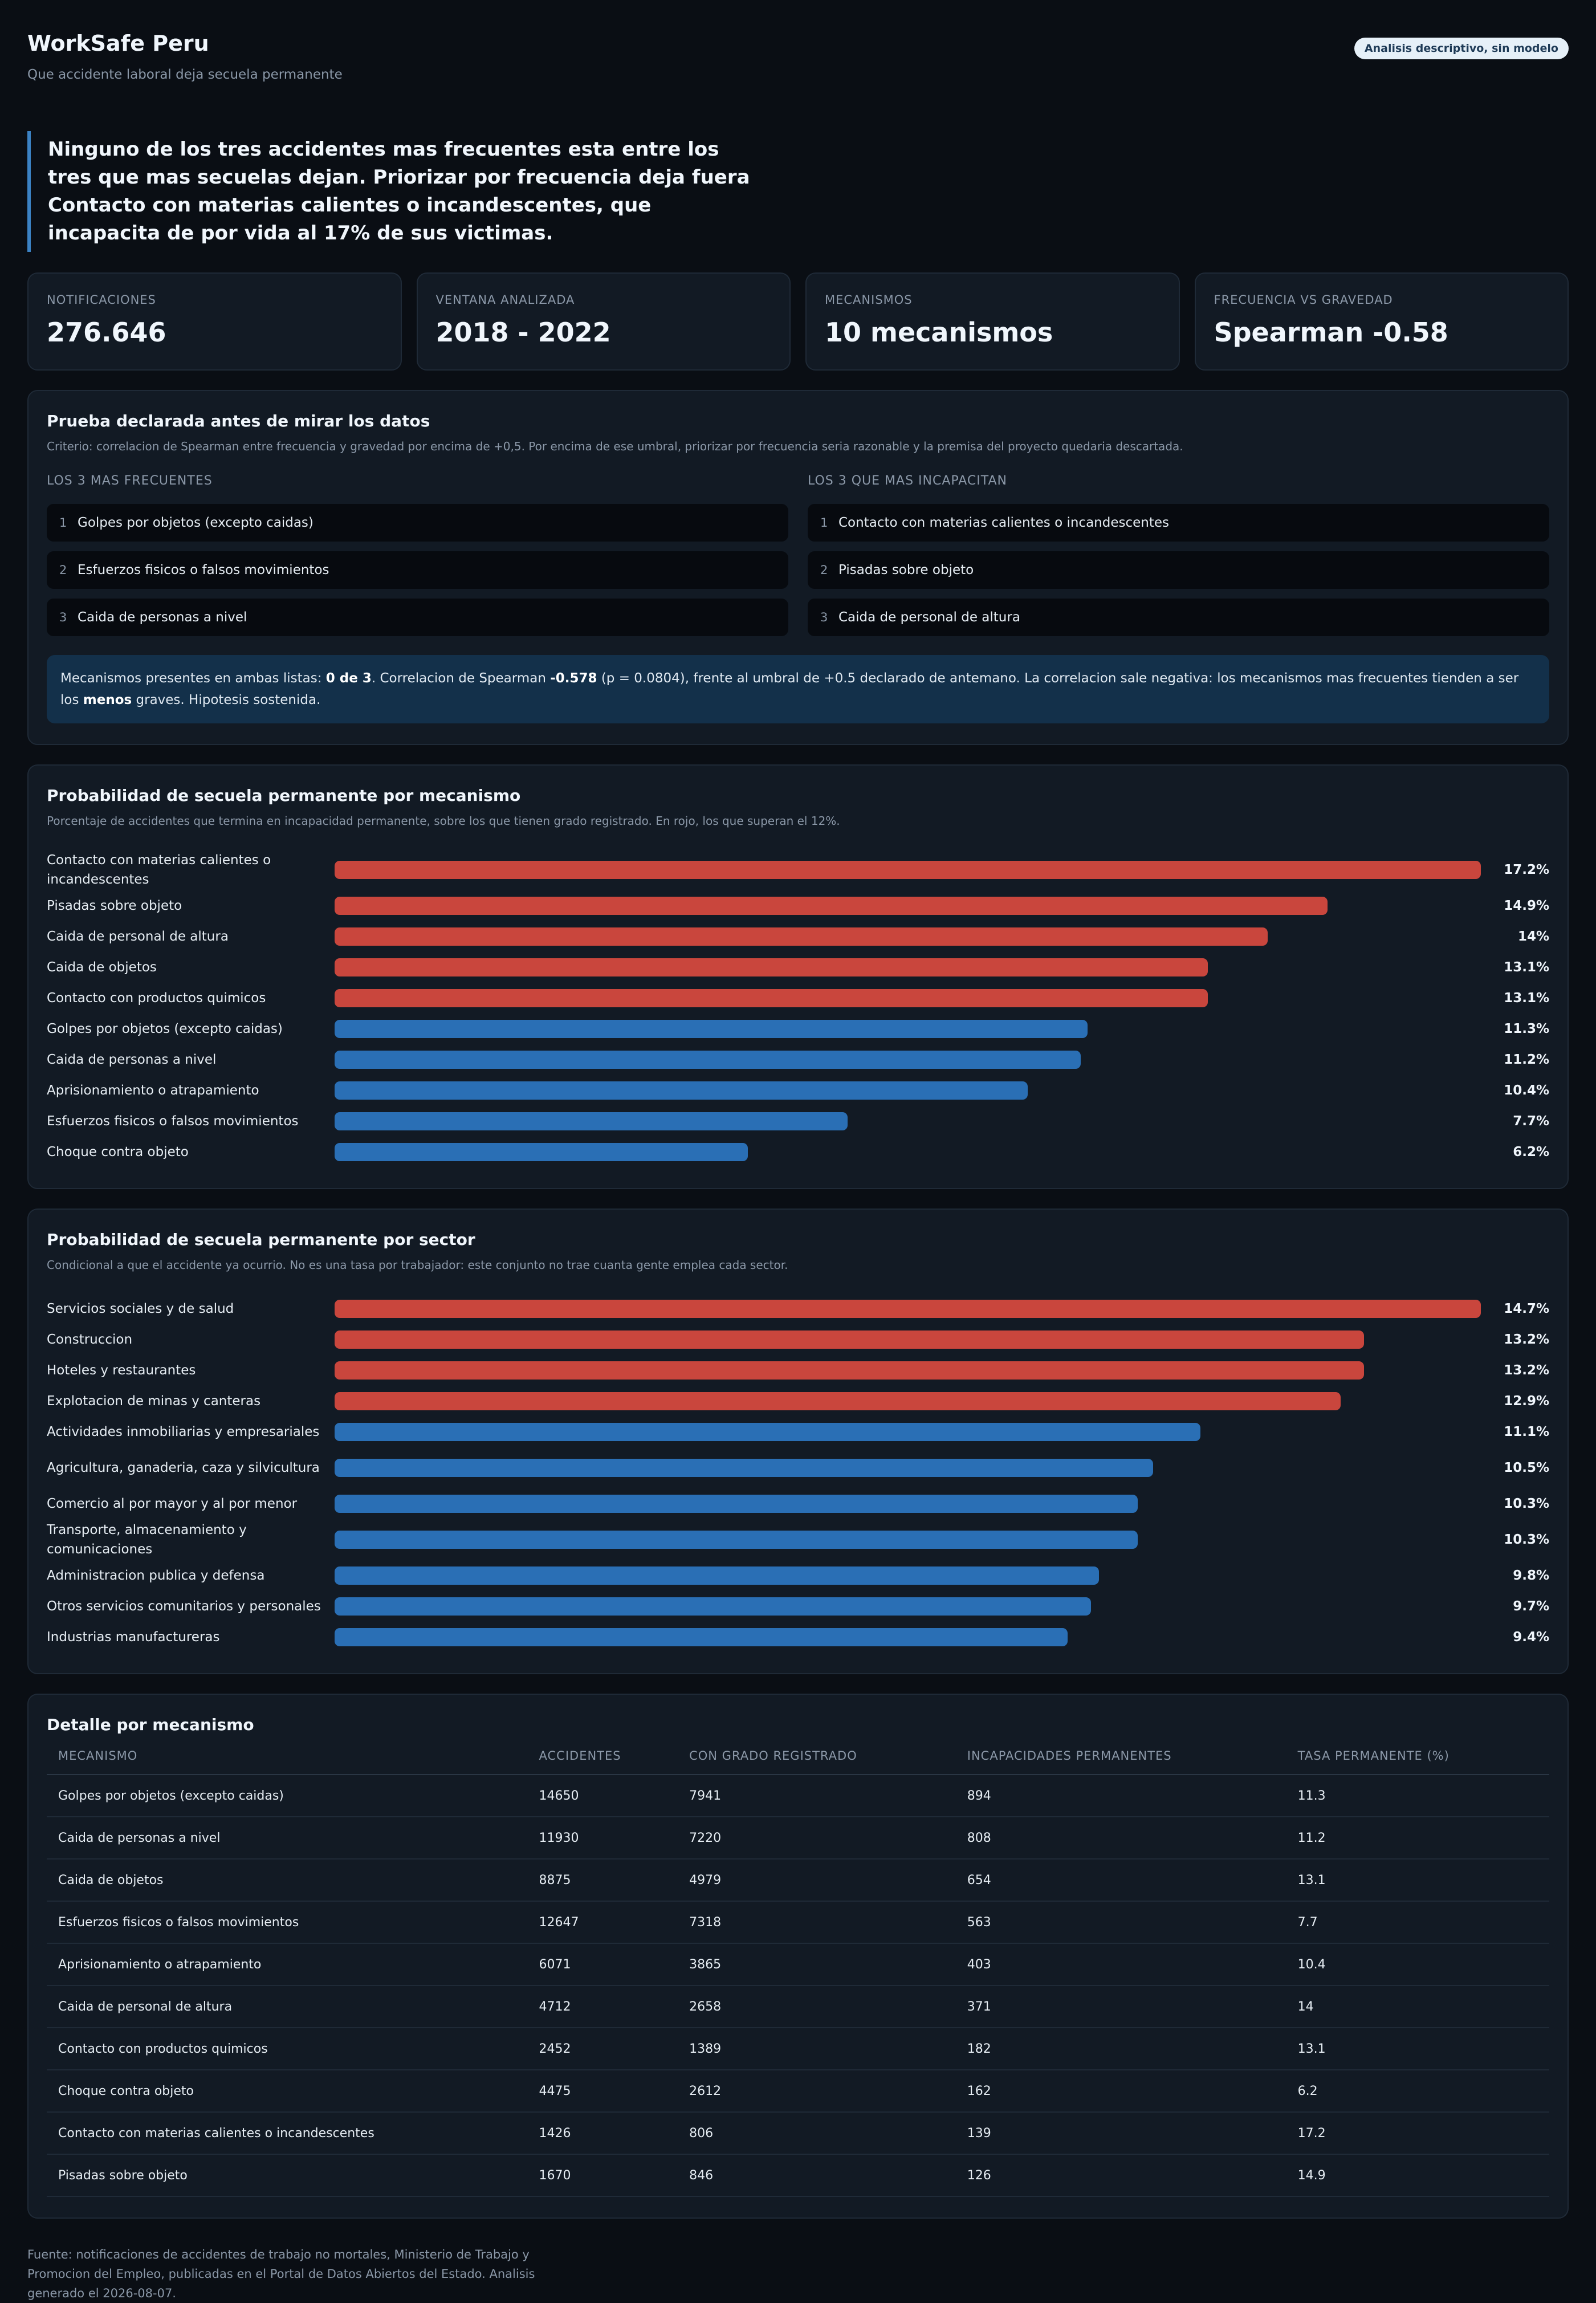 This screenshot has height=2303, width=1596. What do you see at coordinates (798, 1339) in the screenshot?
I see `bar-row: Construccion 13.2%` at bounding box center [798, 1339].